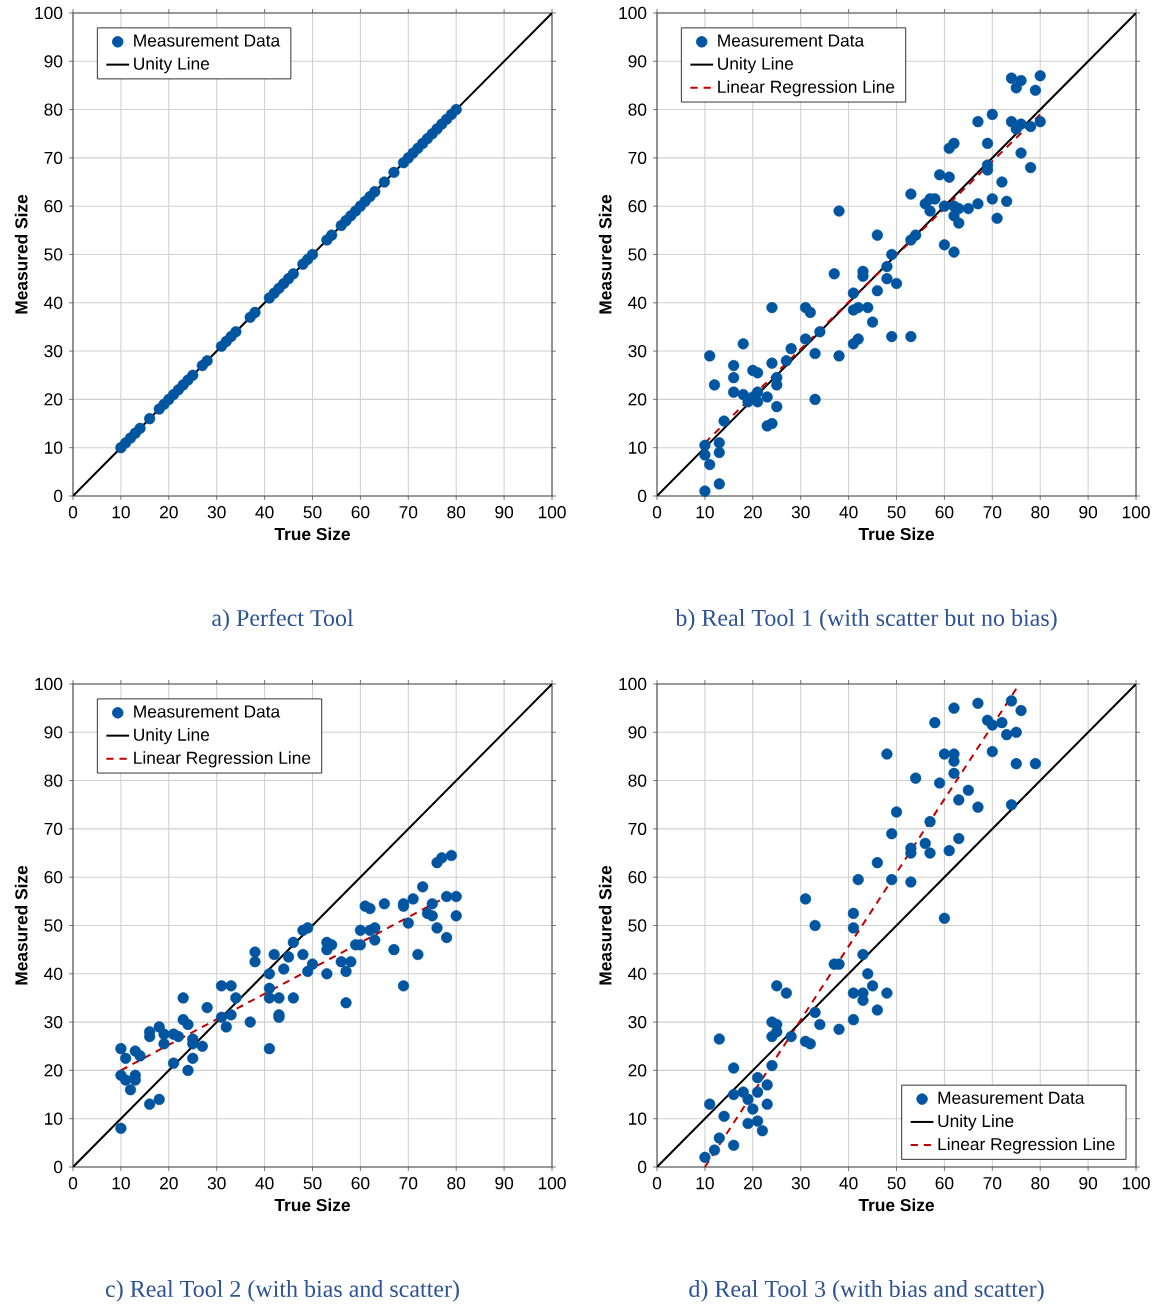 The image size is (1156, 1305). I want to click on text: a) Perfect Tool, so click(283, 619).